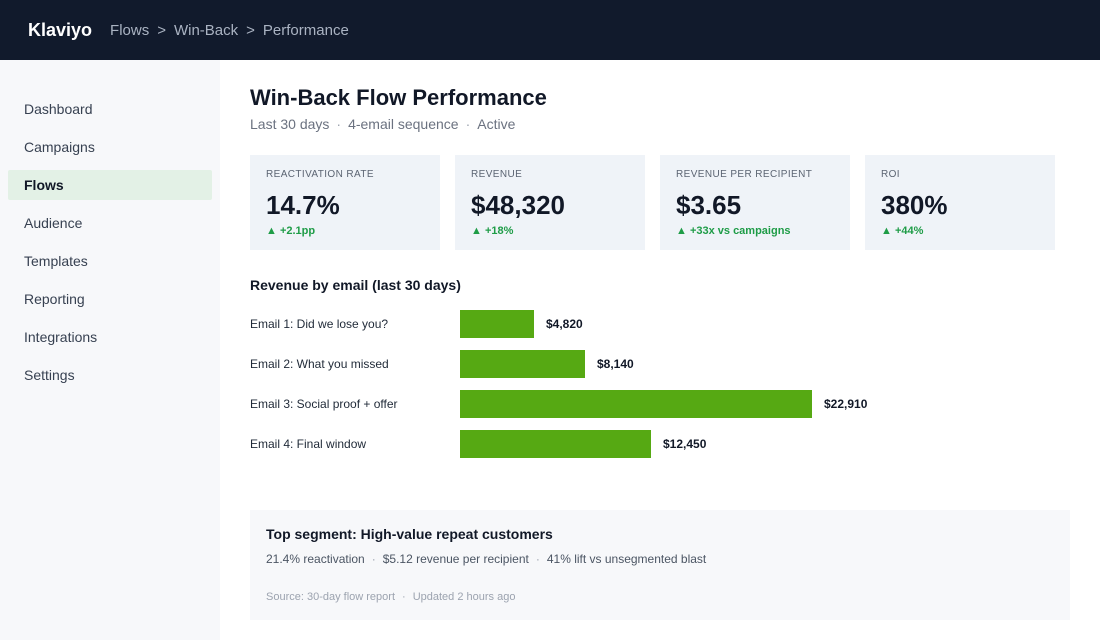 The width and height of the screenshot is (1100, 640). Describe the element at coordinates (110, 185) in the screenshot. I see `sidebar-item-flows: Flows` at that location.